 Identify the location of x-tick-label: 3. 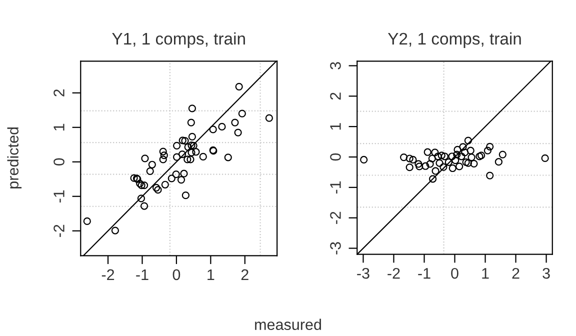
(546, 273).